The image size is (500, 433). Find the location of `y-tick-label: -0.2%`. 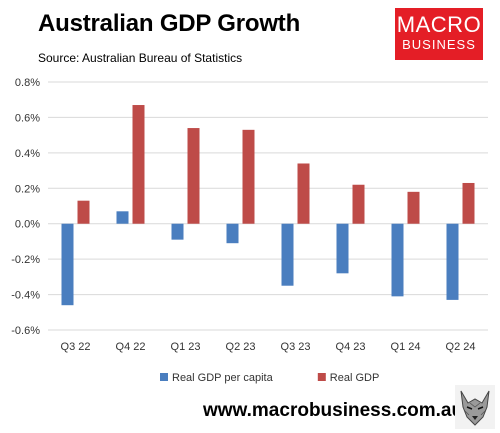

y-tick-label: -0.2% is located at coordinates (25, 260).